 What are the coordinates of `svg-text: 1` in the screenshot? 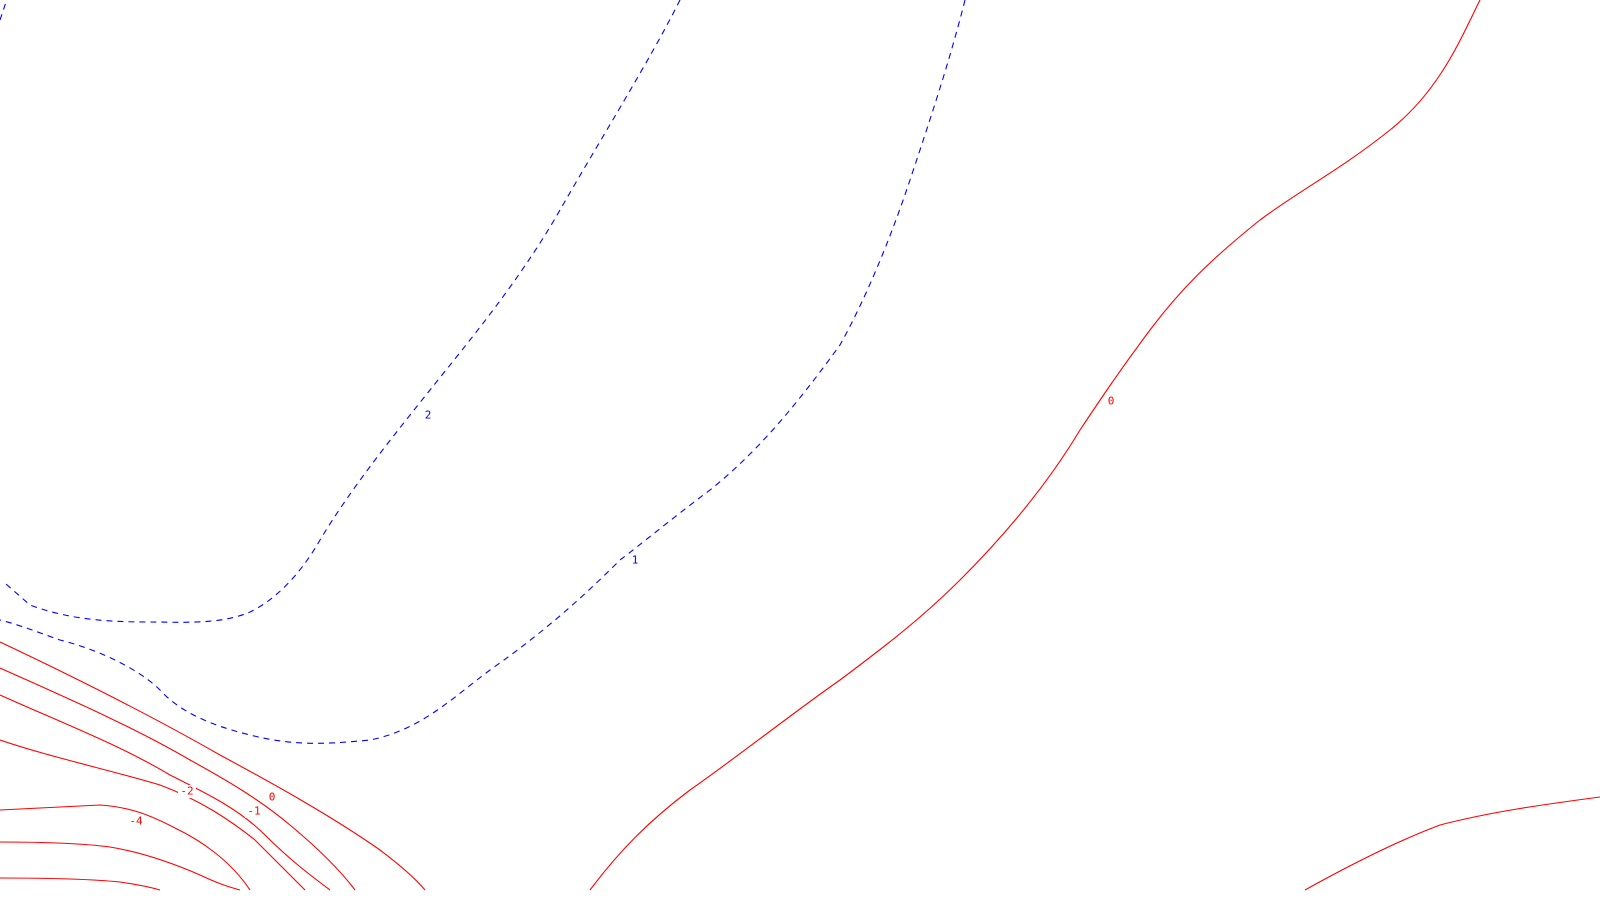 It's located at (635, 560).